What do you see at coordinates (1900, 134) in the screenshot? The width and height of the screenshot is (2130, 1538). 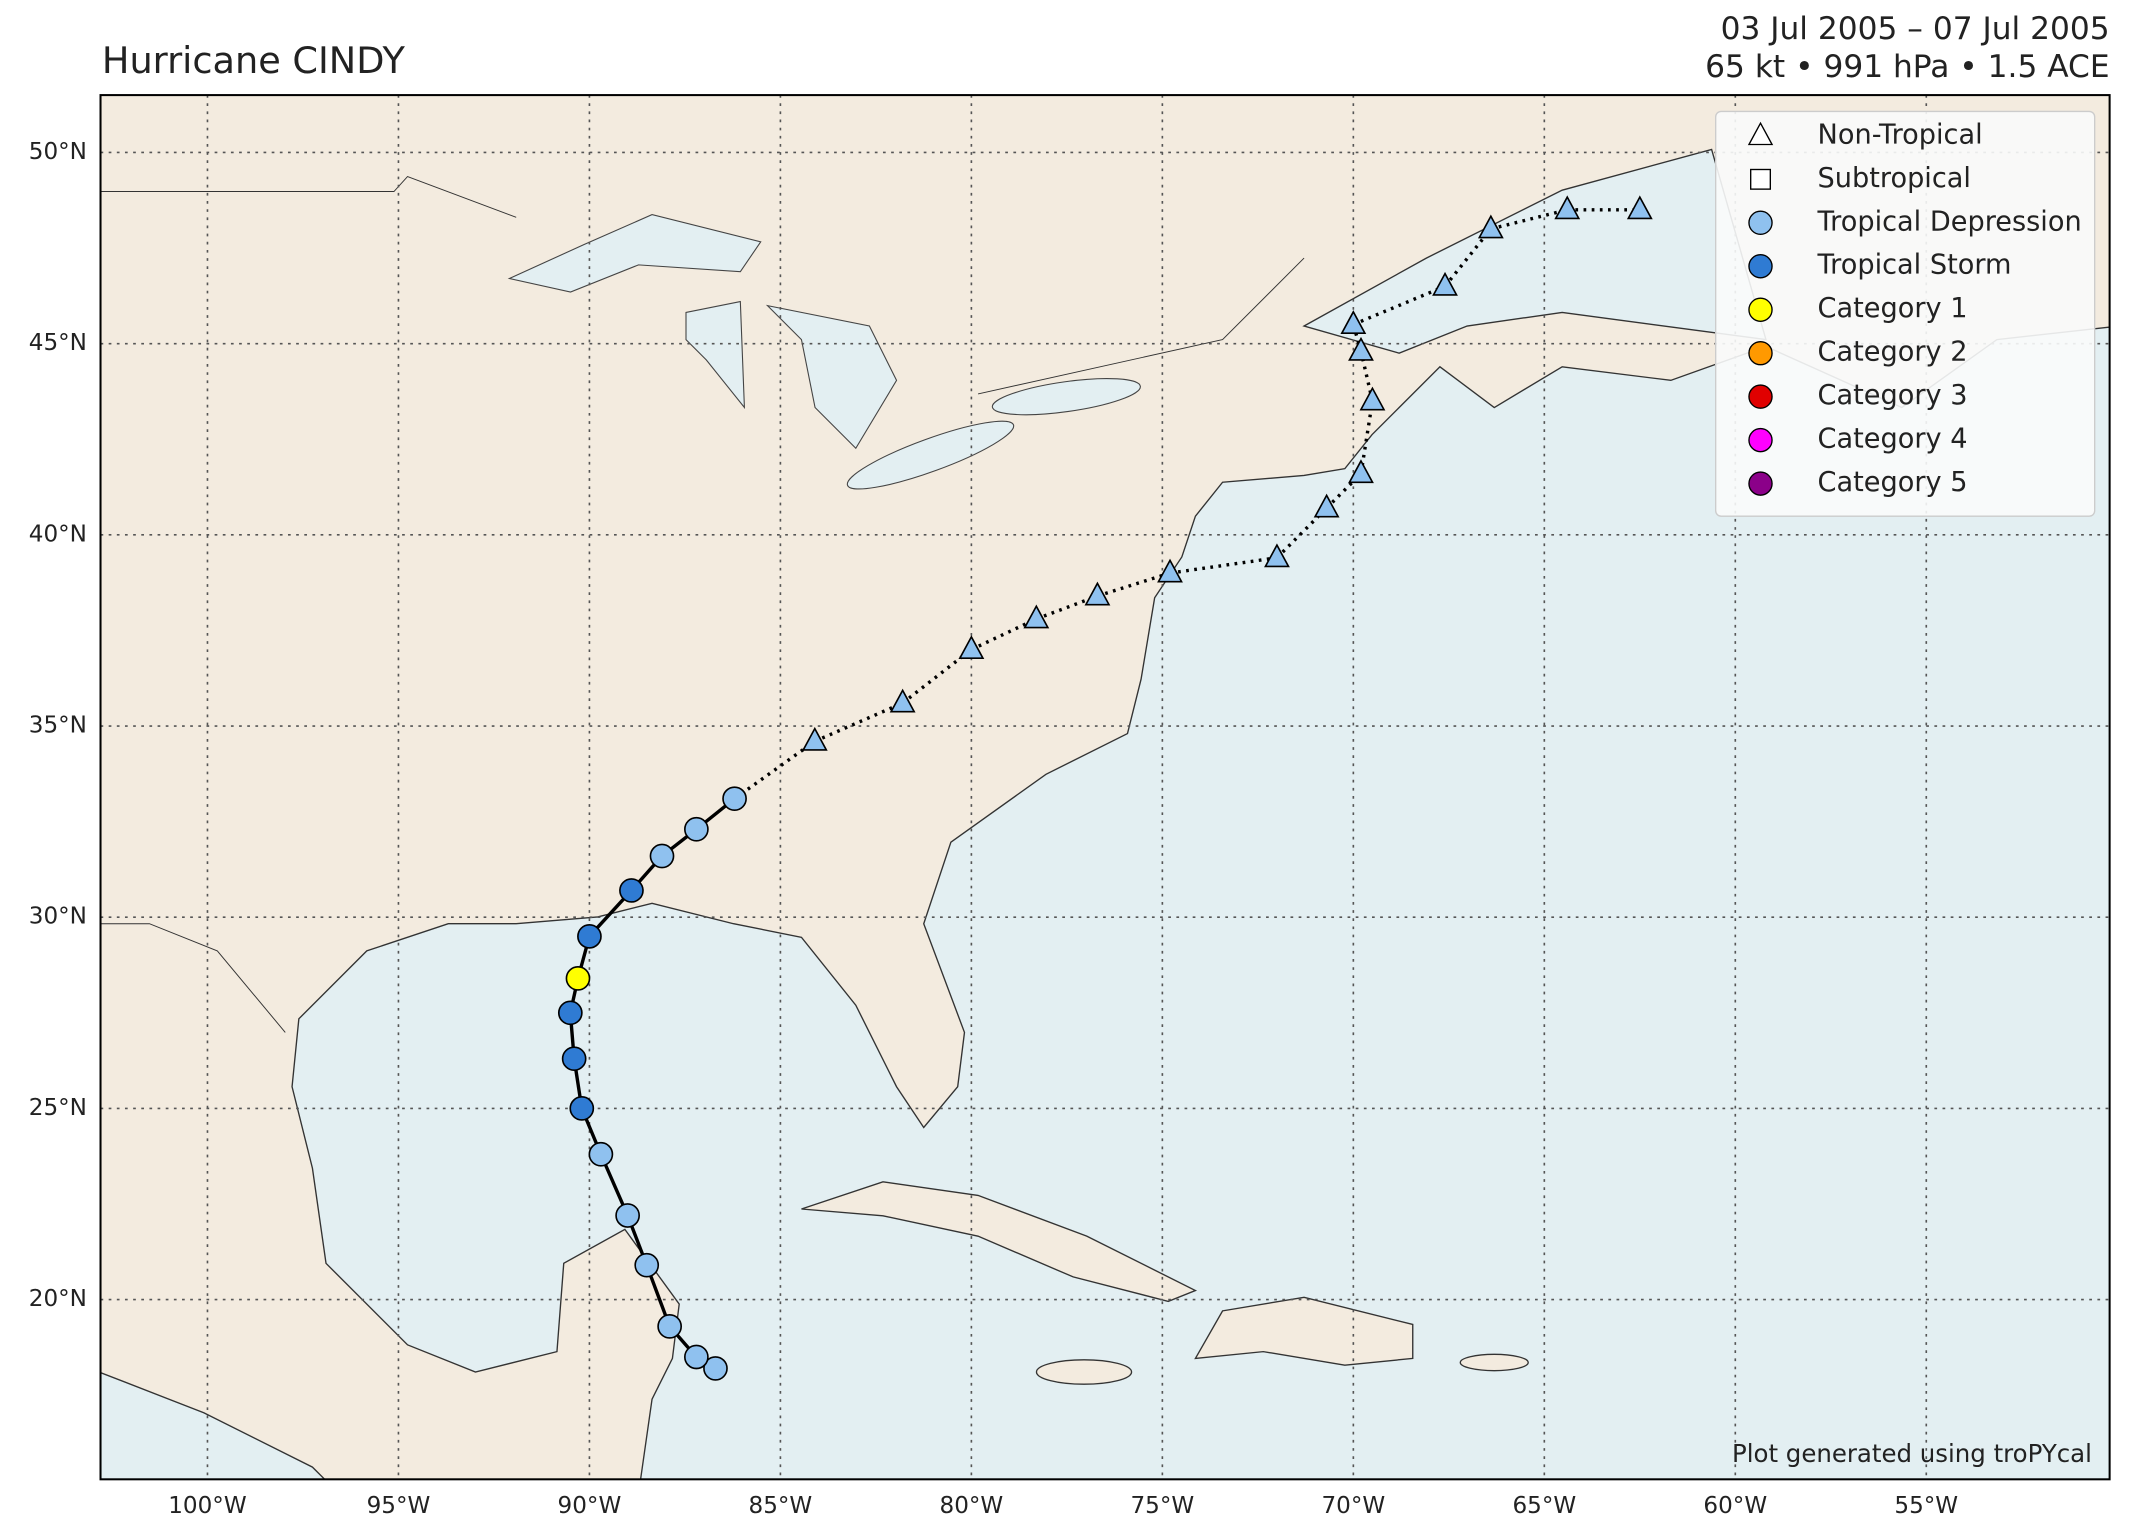 I see `legend-label: Non-Tropical` at bounding box center [1900, 134].